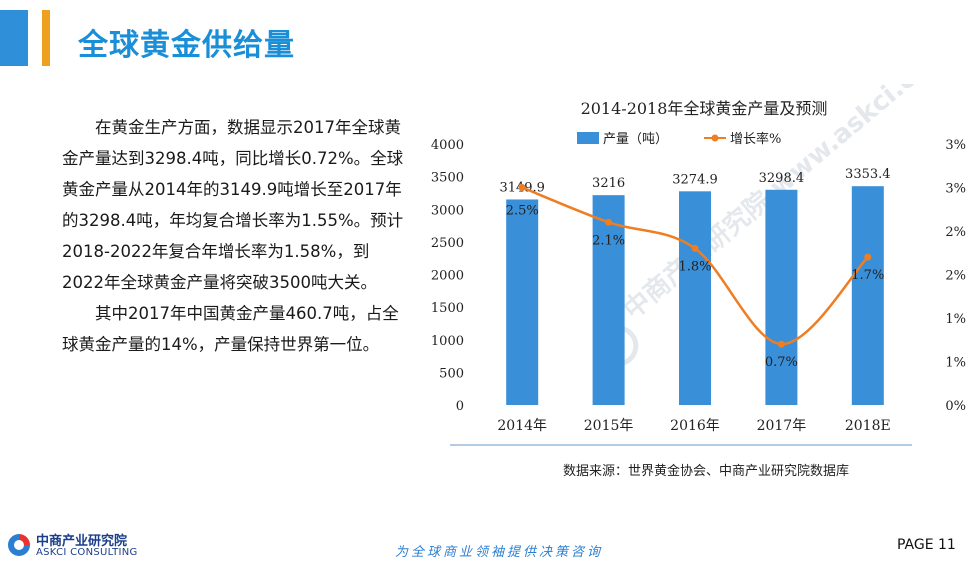  I want to click on chart-title: 2014-2018年全球黄金产量及预测, so click(704, 108).